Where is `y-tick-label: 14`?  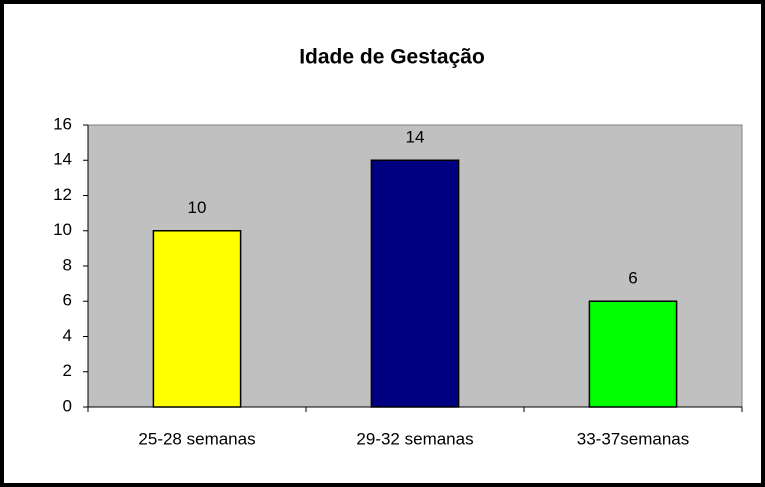 y-tick-label: 14 is located at coordinates (62, 159).